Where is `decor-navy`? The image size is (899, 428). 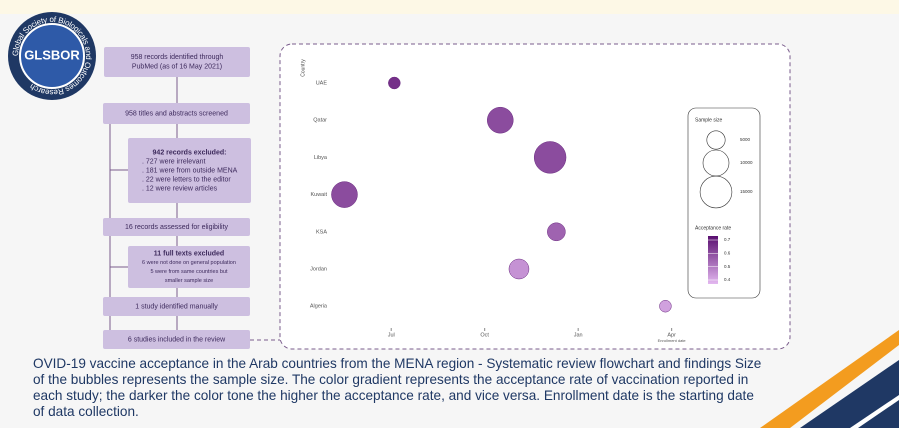
decor-navy is located at coordinates (849, 394).